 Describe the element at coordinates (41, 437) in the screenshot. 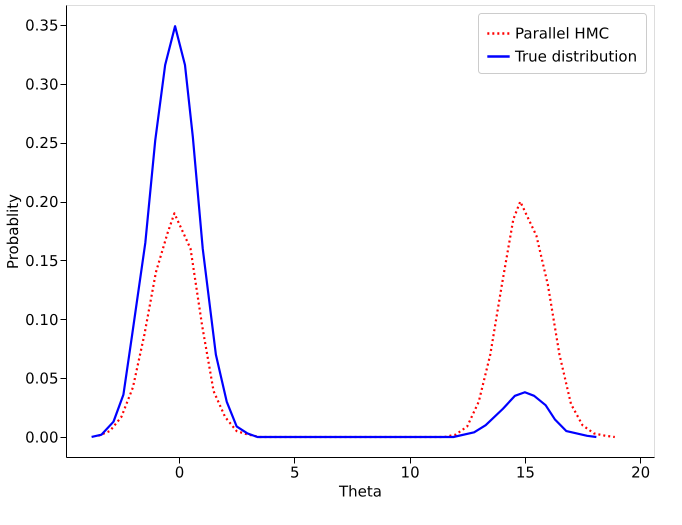

I see `y-tick-label: 0.00` at that location.